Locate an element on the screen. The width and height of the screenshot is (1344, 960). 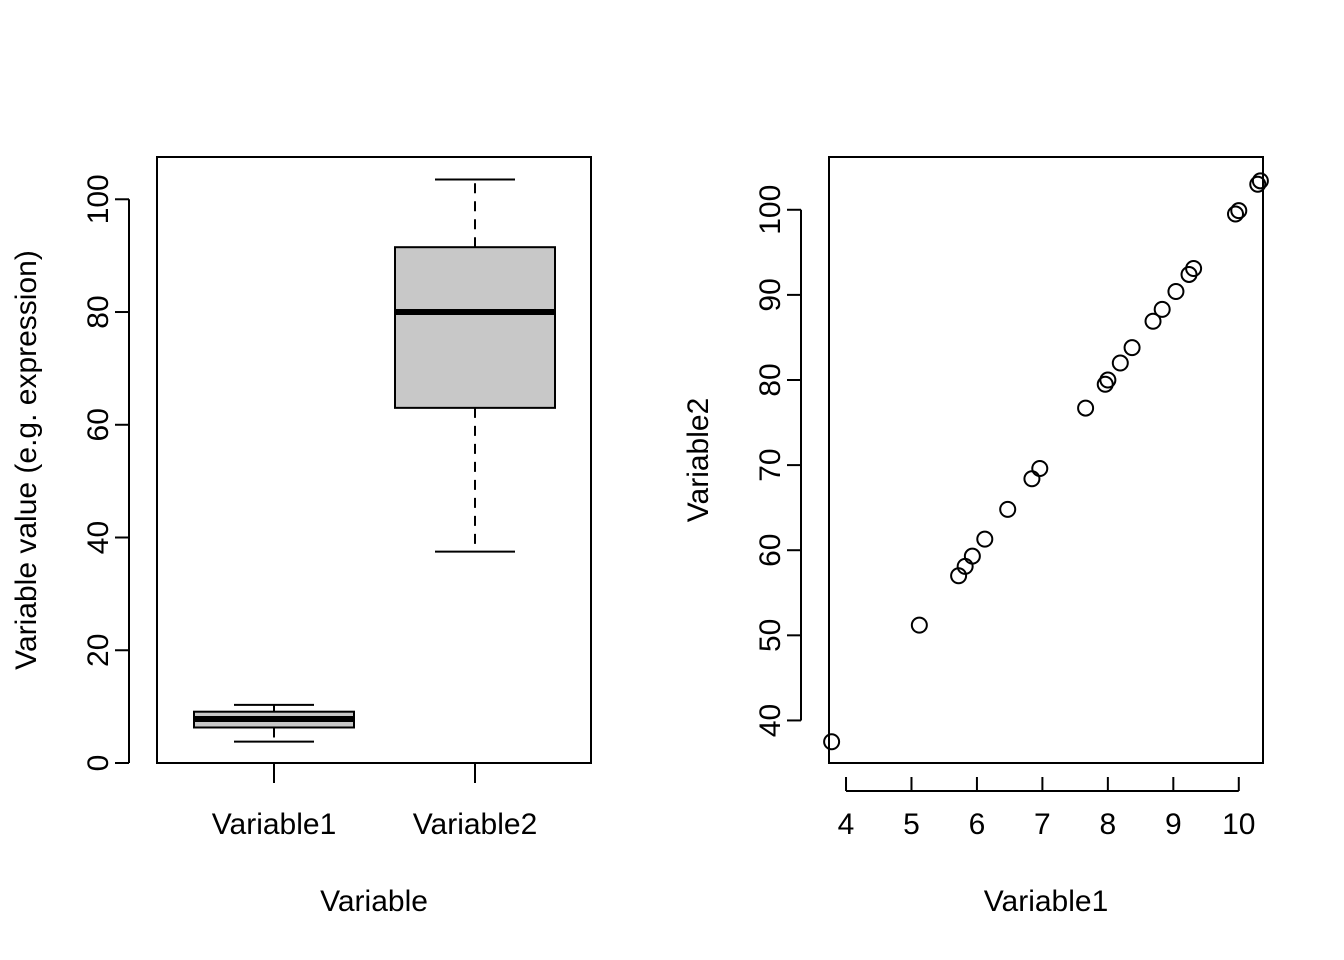
scatter-y-tick-label: 70 is located at coordinates (770, 464).